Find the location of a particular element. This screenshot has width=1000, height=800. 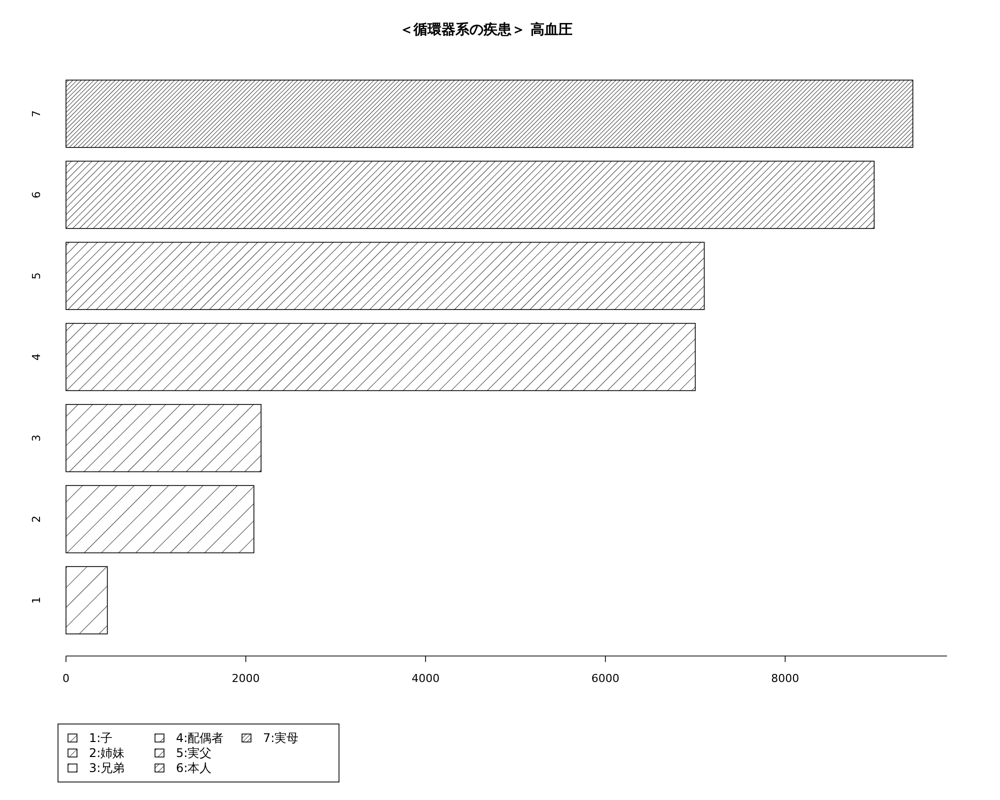

x-tick-label: 6000 is located at coordinates (605, 678).